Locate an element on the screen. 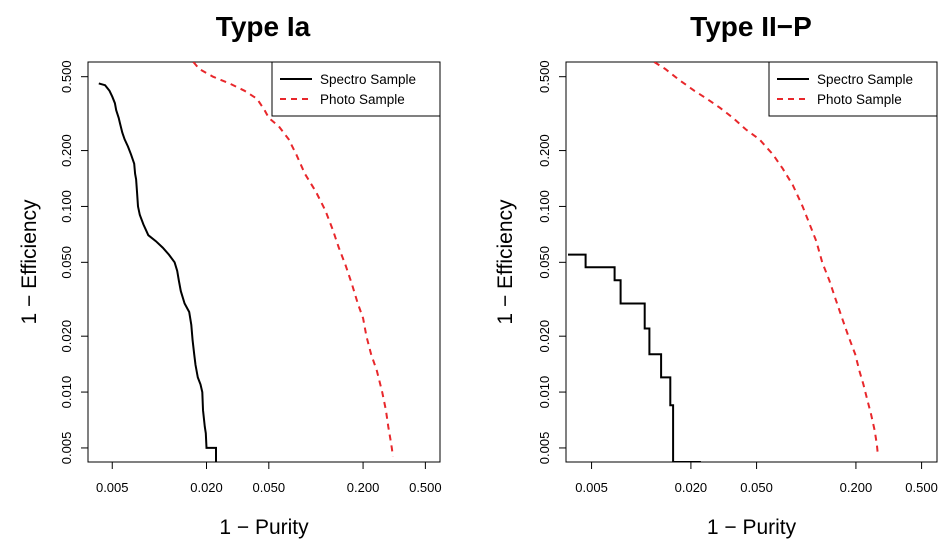  chart-title: Type Ia is located at coordinates (263, 26).